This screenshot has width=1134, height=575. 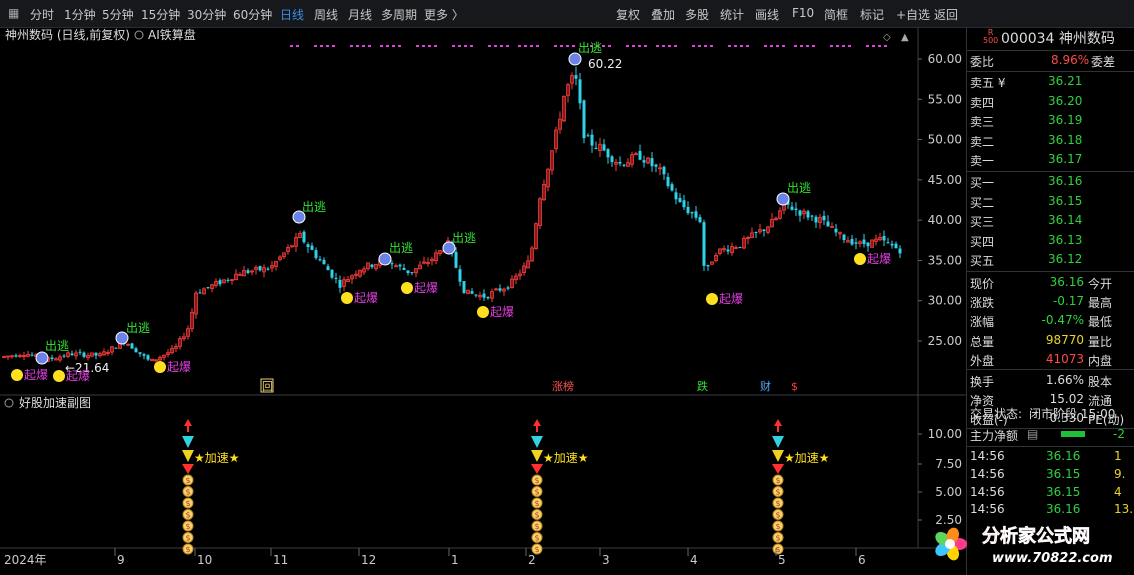 I want to click on period-tab-9: 多周期, so click(x=399, y=15).